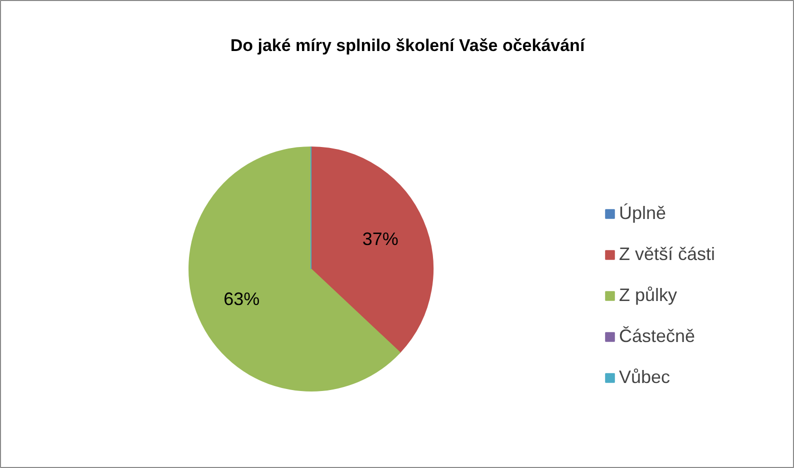 The image size is (794, 468). What do you see at coordinates (667, 254) in the screenshot?
I see `legend-label: Z větší části` at bounding box center [667, 254].